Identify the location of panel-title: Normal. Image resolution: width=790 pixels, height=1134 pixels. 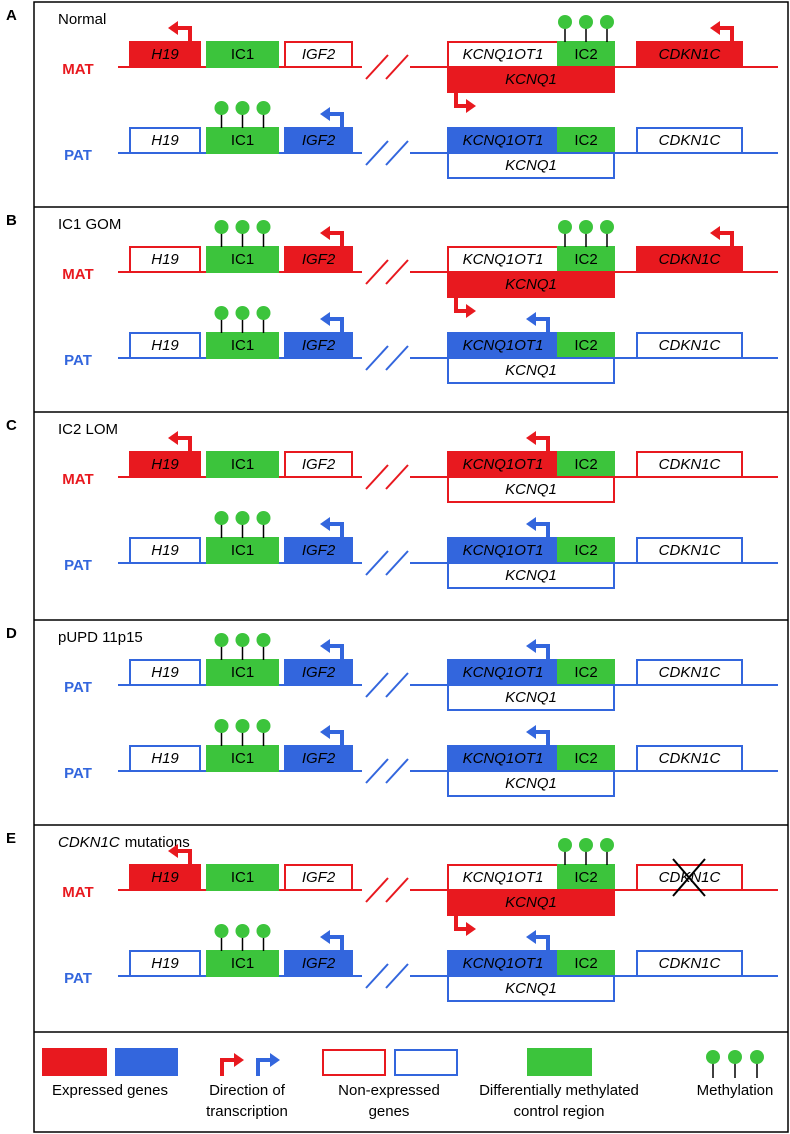
(82, 19).